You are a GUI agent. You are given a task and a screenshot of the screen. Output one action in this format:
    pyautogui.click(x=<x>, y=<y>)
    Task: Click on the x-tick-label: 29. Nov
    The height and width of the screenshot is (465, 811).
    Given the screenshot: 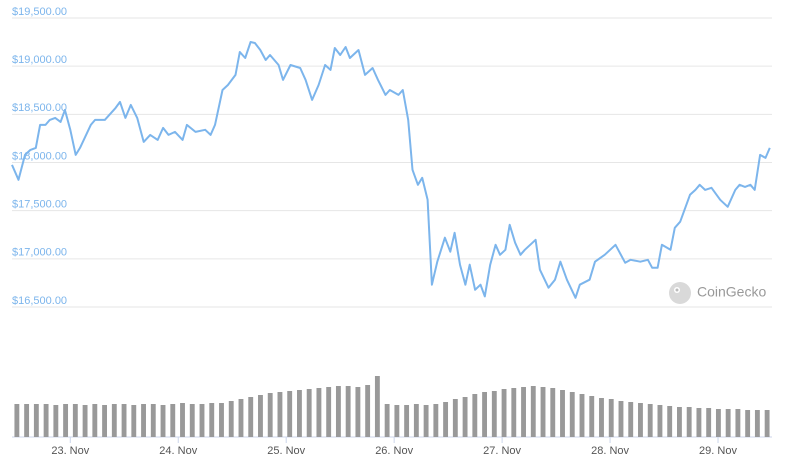 What is the action you would take?
    pyautogui.click(x=718, y=451)
    